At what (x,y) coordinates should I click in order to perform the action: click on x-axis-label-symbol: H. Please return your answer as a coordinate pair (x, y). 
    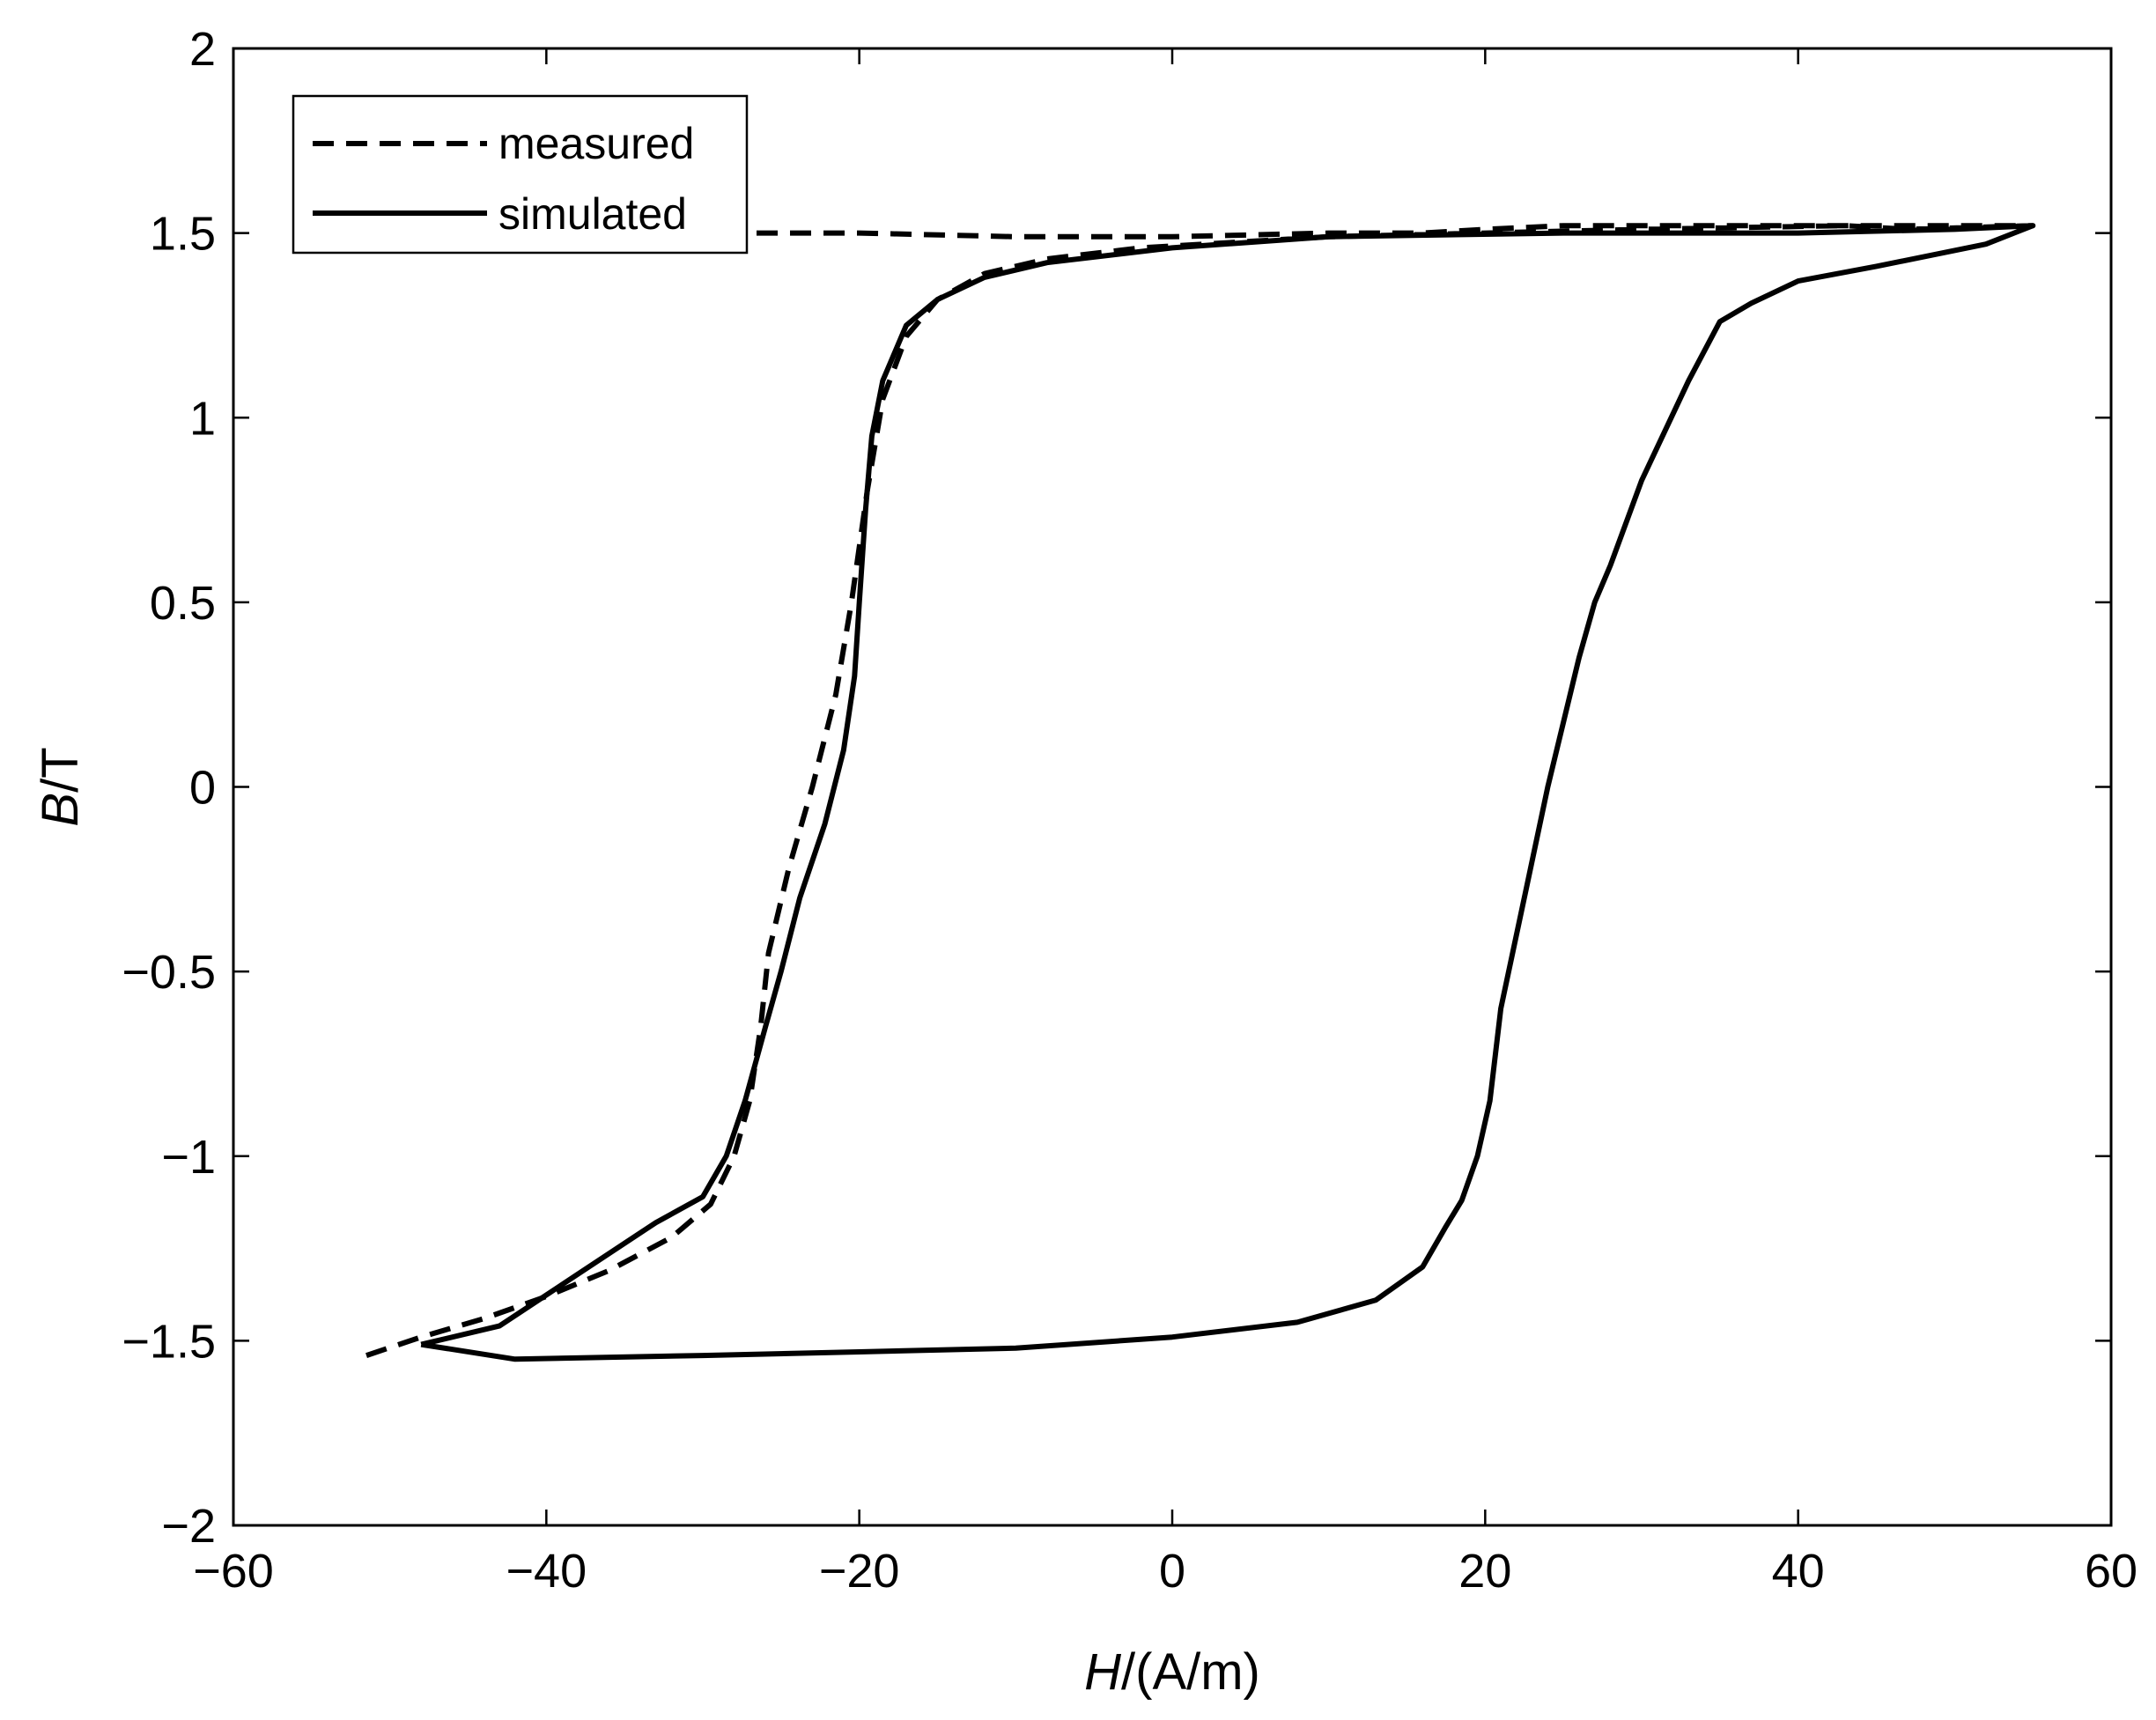
    Looking at the image, I should click on (1102, 1672).